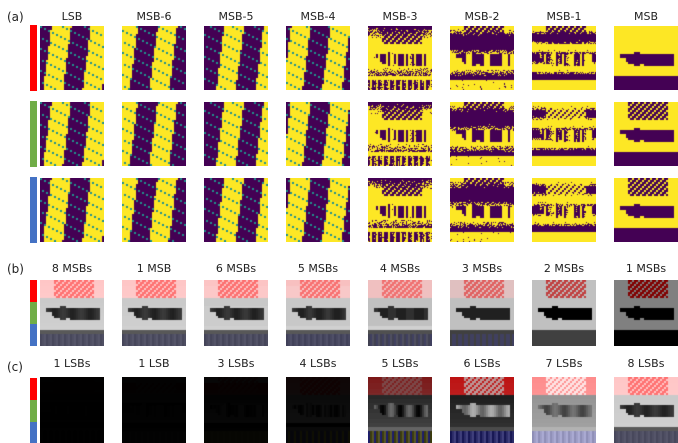 The width and height of the screenshot is (678, 443). I want to click on channel-bar-green-c, so click(33, 411).